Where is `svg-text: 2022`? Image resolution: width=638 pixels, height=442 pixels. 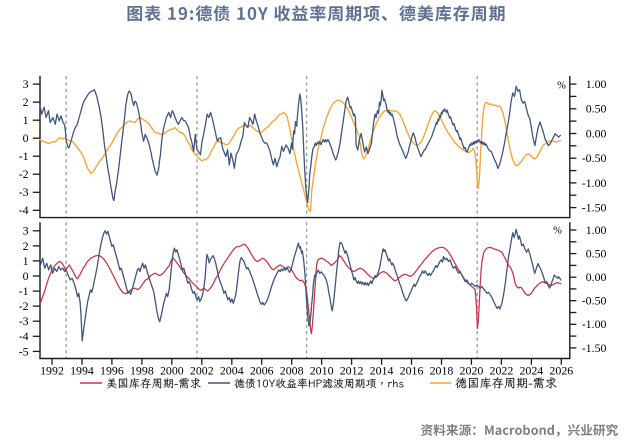 svg-text: 2022 is located at coordinates (502, 370).